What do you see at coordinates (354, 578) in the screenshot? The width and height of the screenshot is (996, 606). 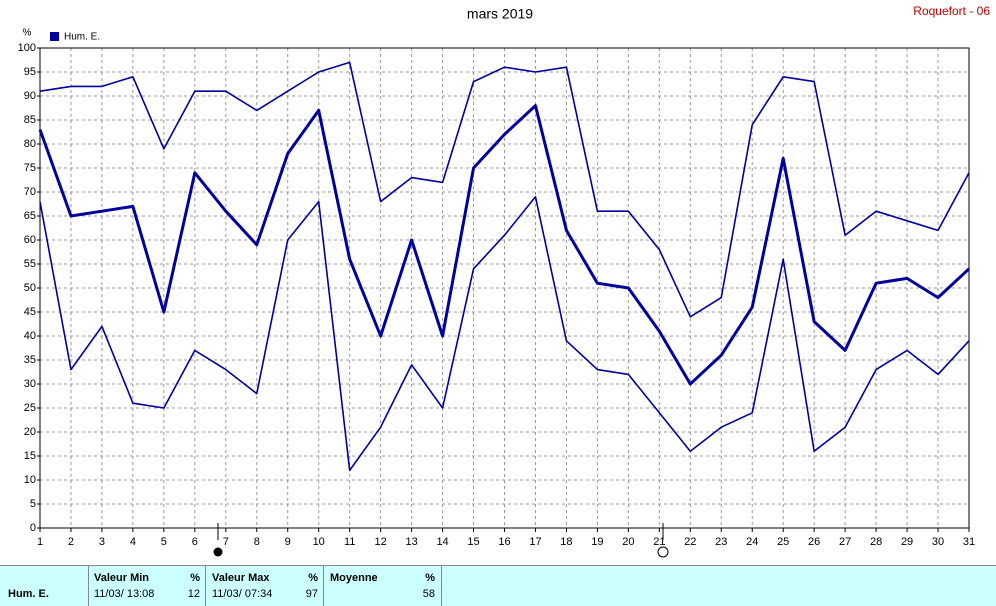 I see `col-title: Moyenne` at bounding box center [354, 578].